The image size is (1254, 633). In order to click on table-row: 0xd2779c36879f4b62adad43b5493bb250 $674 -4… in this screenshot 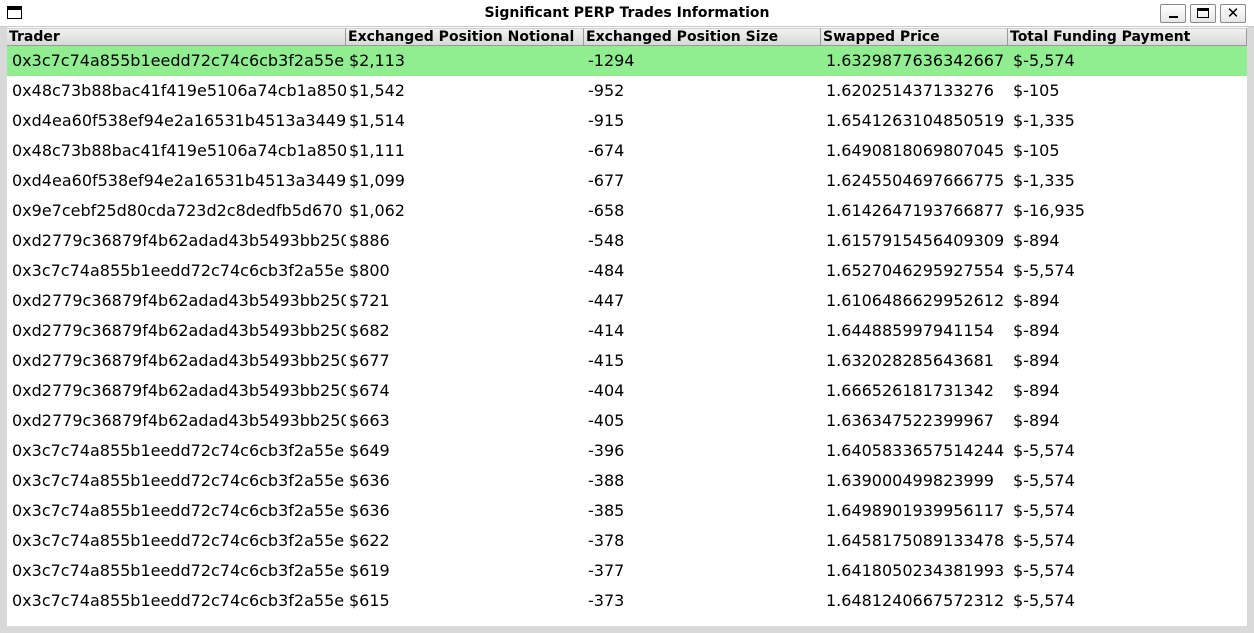, I will do `click(627, 391)`.